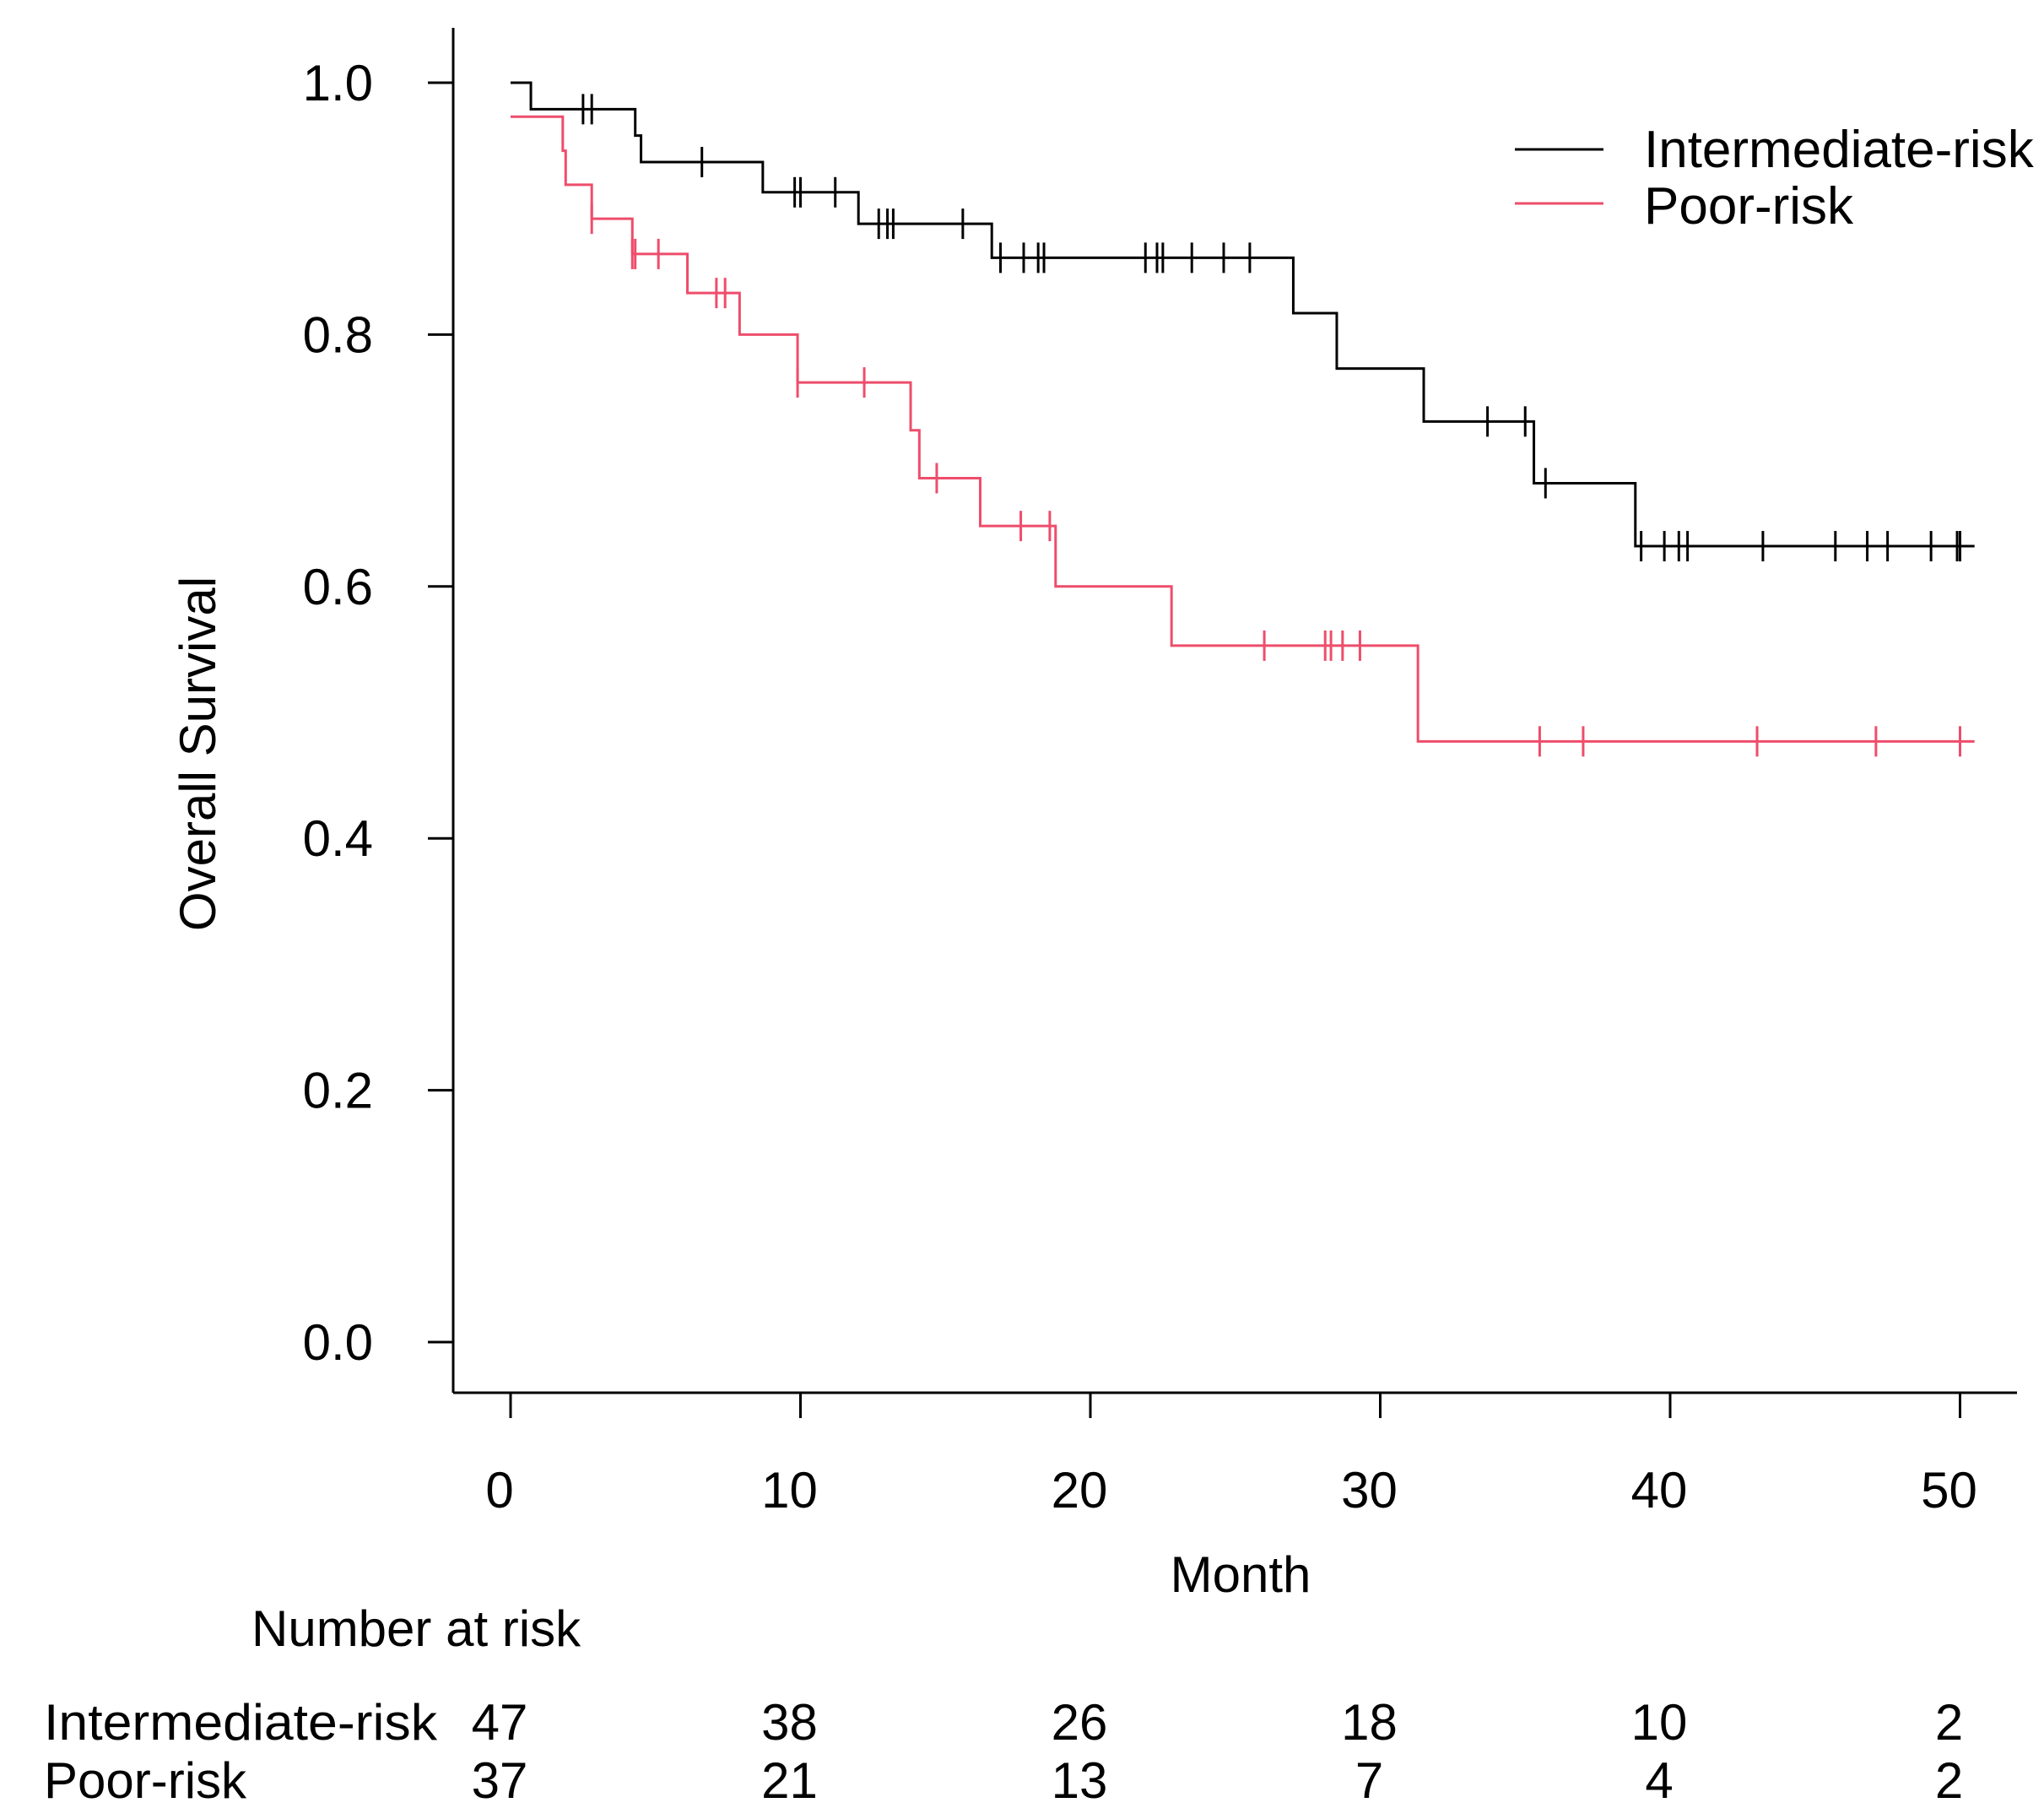  What do you see at coordinates (1080, 1491) in the screenshot?
I see `x-tick-label: 20` at bounding box center [1080, 1491].